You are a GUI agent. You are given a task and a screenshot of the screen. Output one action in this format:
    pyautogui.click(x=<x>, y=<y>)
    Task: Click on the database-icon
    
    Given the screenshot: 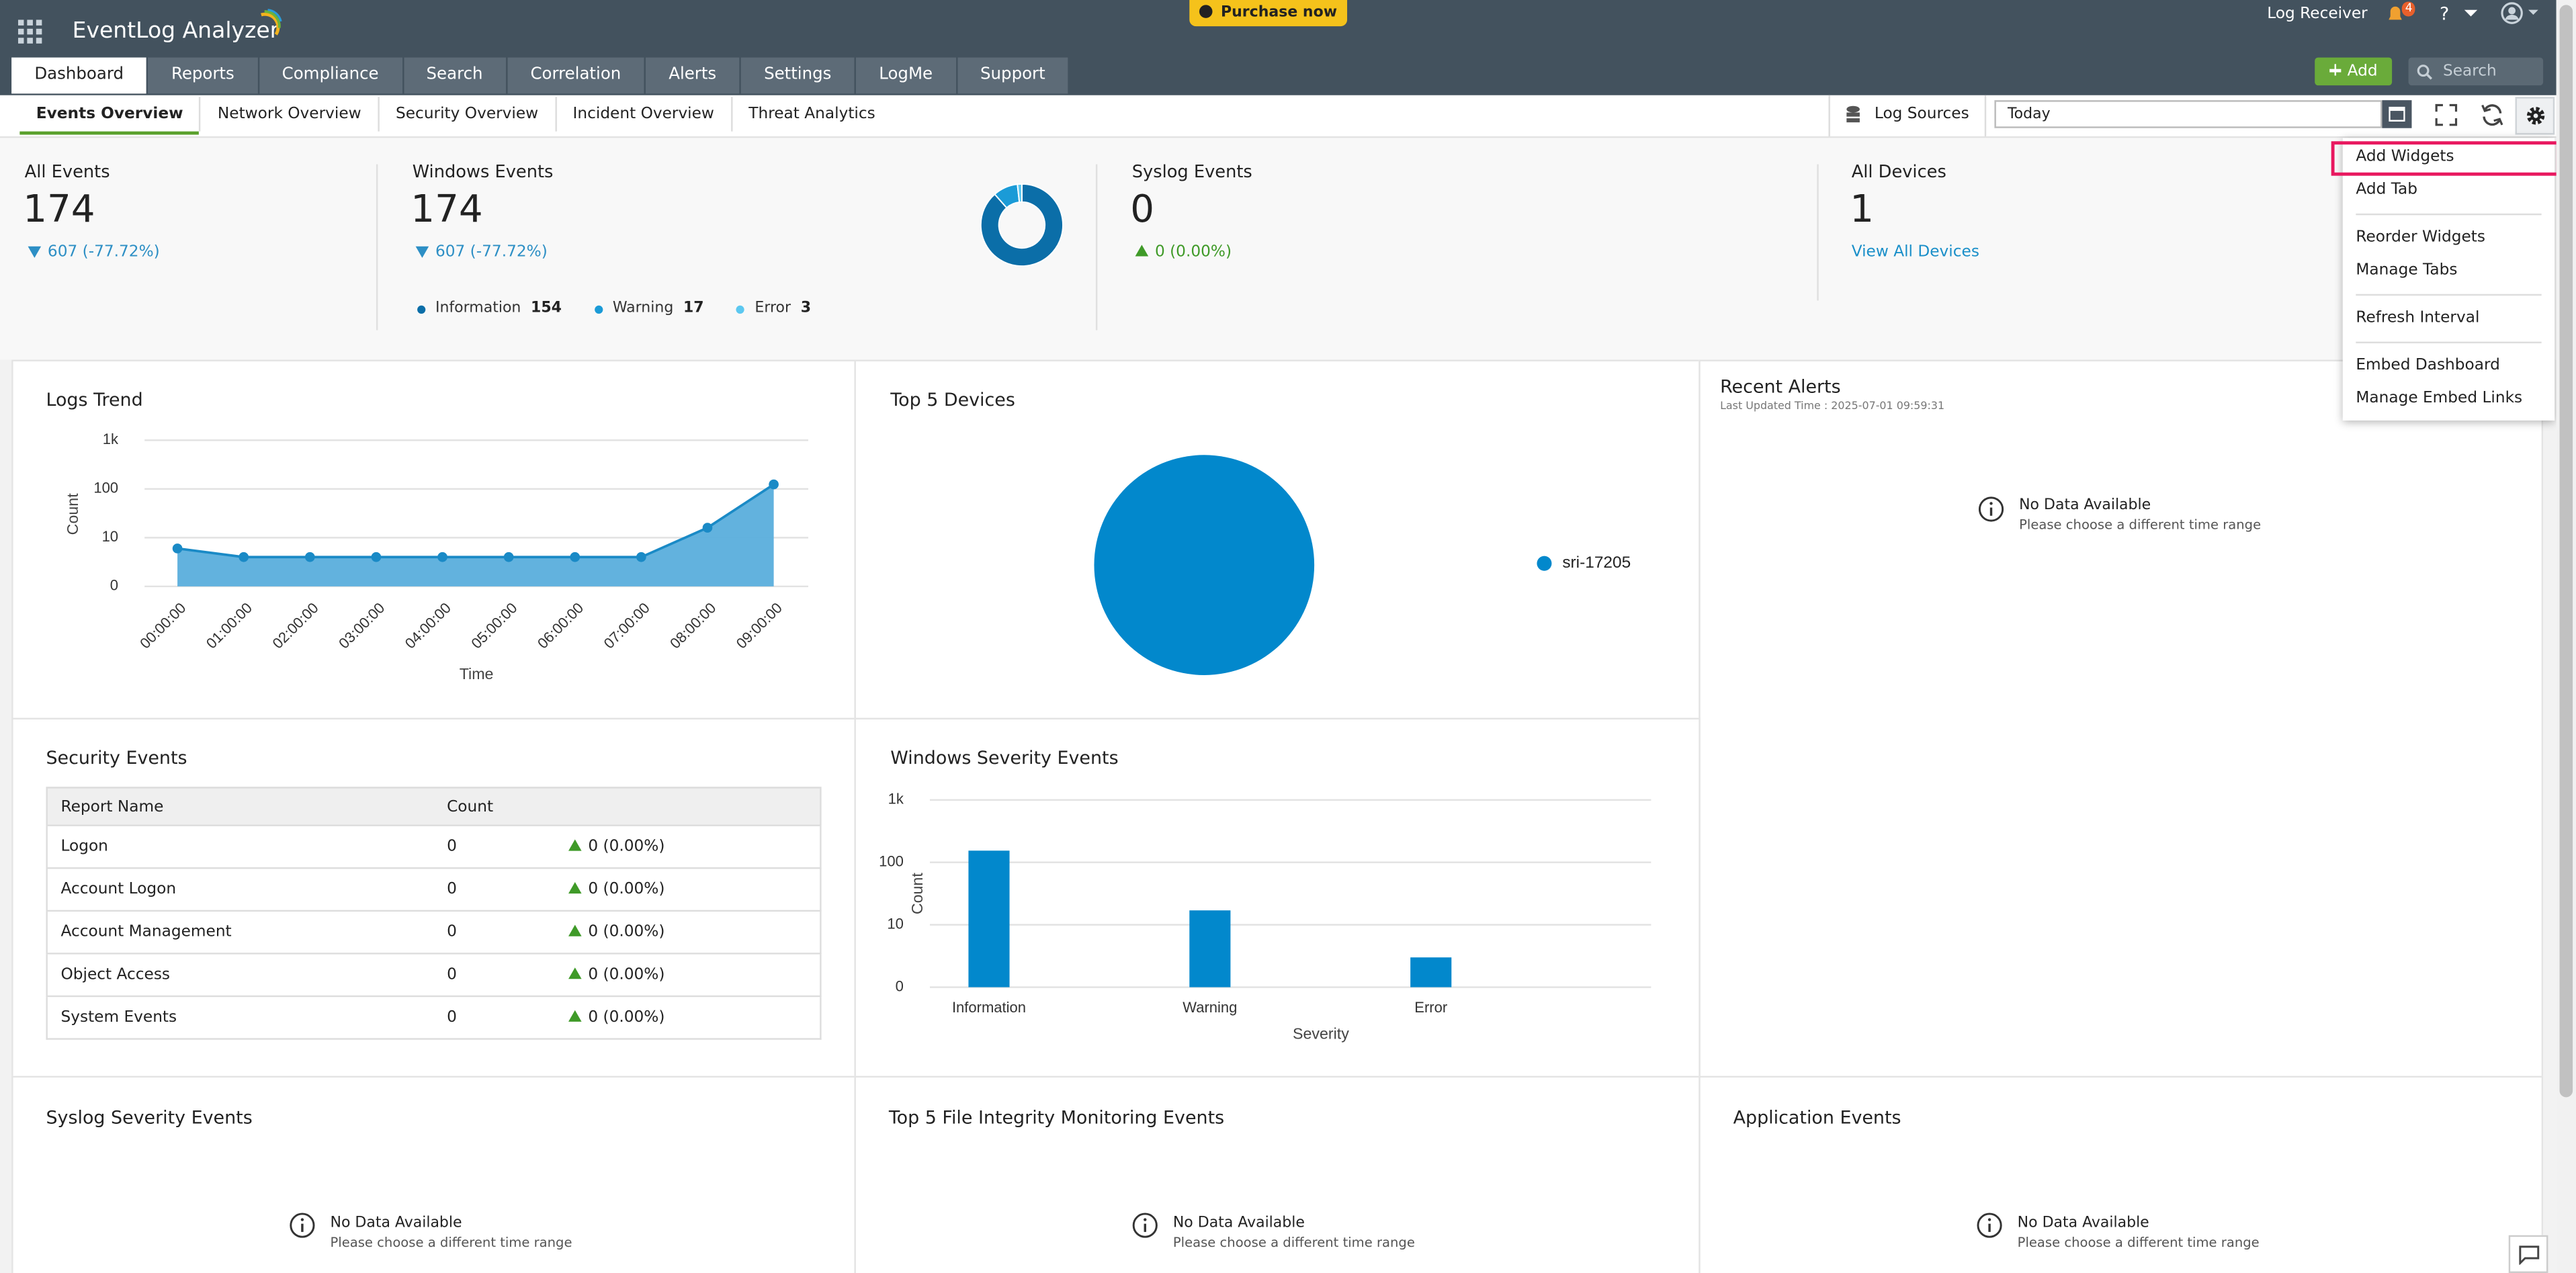 What is the action you would take?
    pyautogui.click(x=1853, y=114)
    